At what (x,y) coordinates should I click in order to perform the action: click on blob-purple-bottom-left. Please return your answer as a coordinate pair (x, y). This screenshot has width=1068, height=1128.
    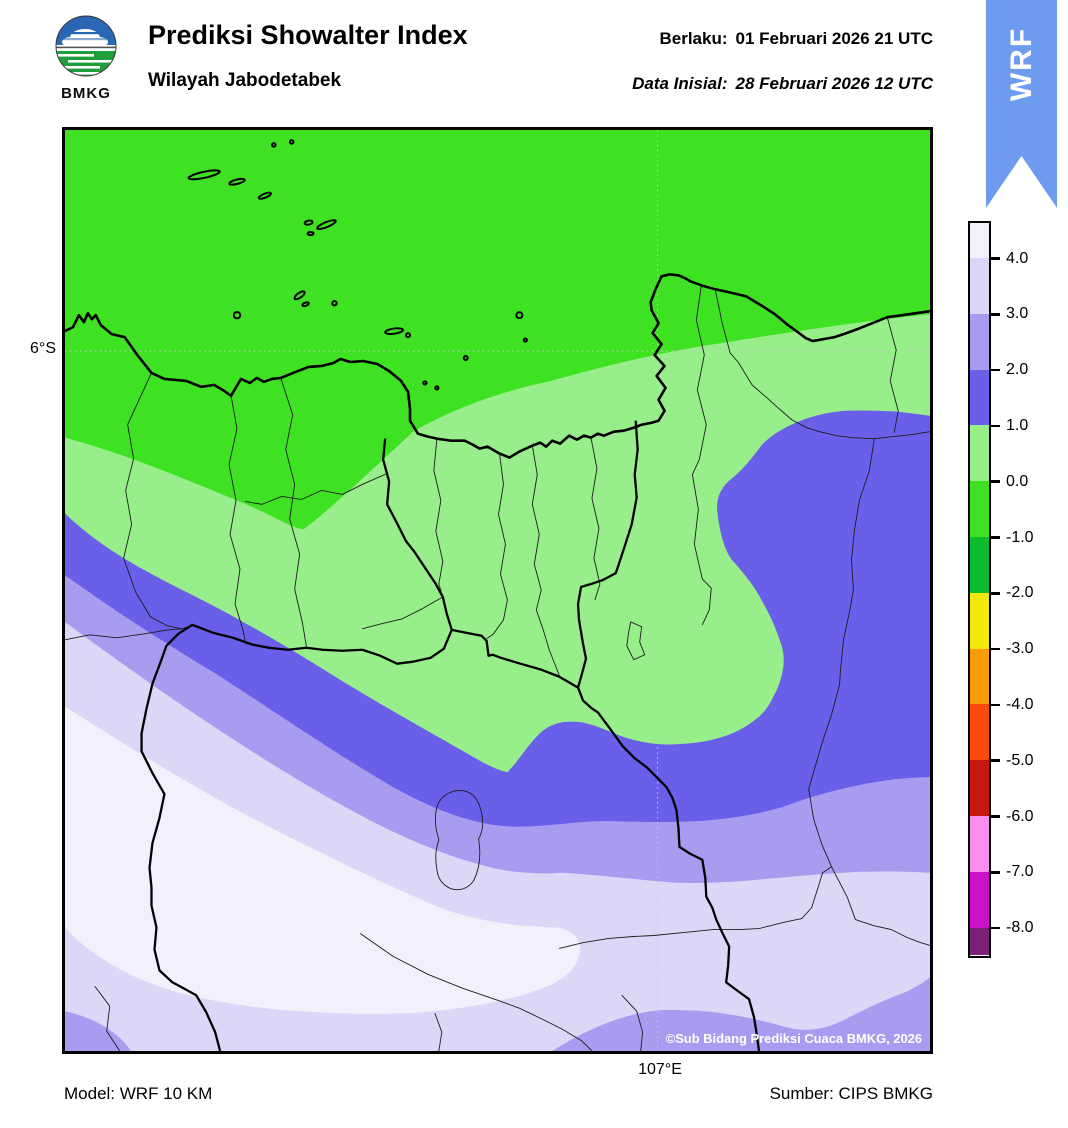
    Looking at the image, I should click on (98, 1031).